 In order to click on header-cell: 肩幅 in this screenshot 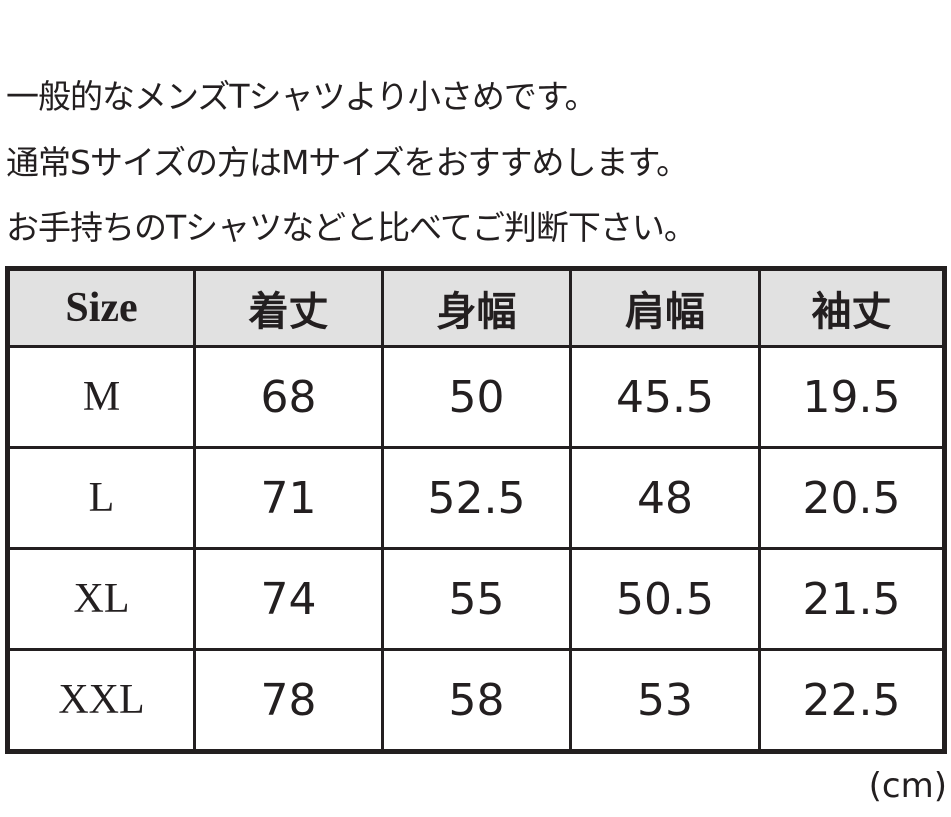, I will do `click(665, 307)`.